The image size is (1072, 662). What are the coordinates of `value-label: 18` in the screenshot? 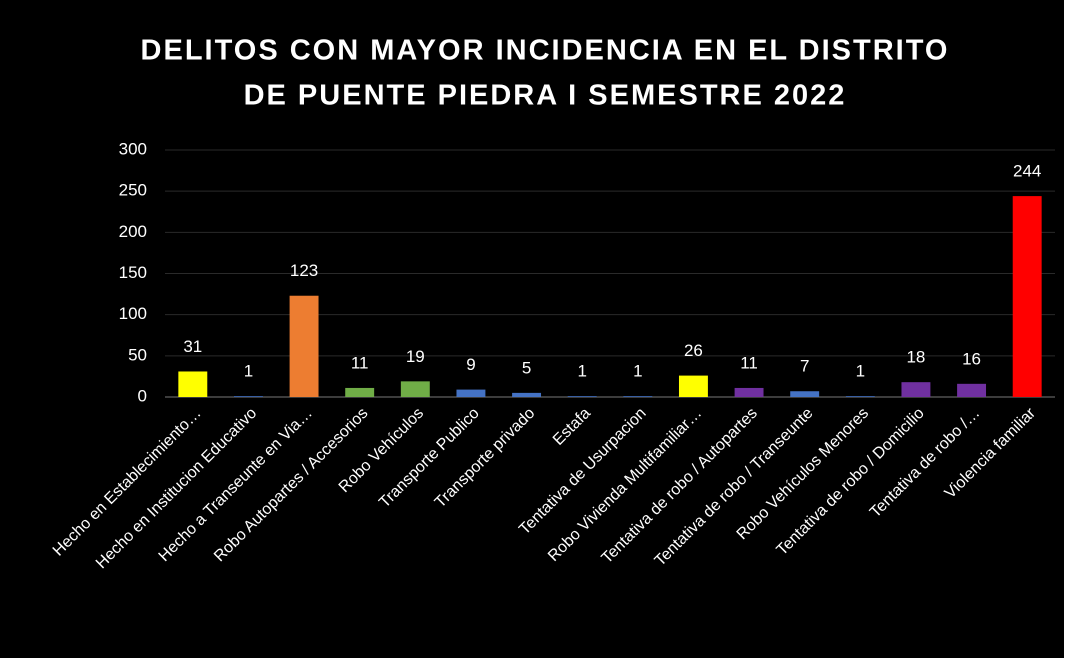 It's located at (915, 357).